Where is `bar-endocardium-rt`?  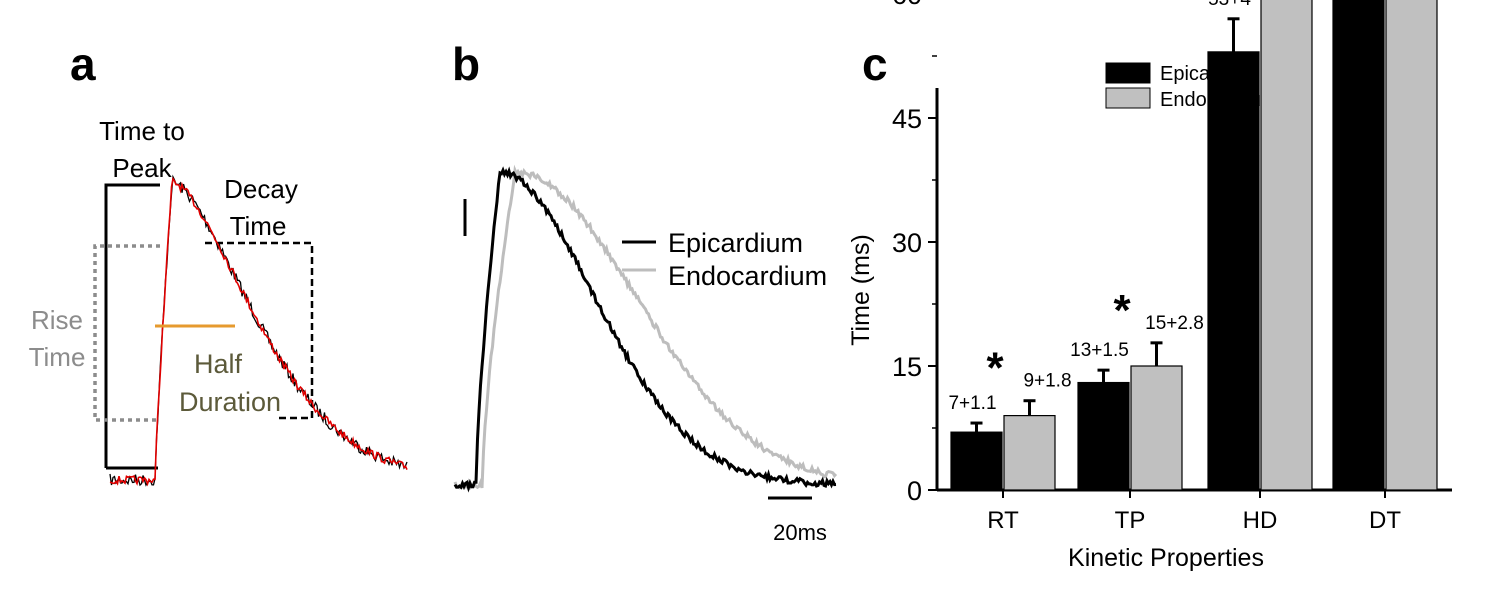 bar-endocardium-rt is located at coordinates (1029, 453).